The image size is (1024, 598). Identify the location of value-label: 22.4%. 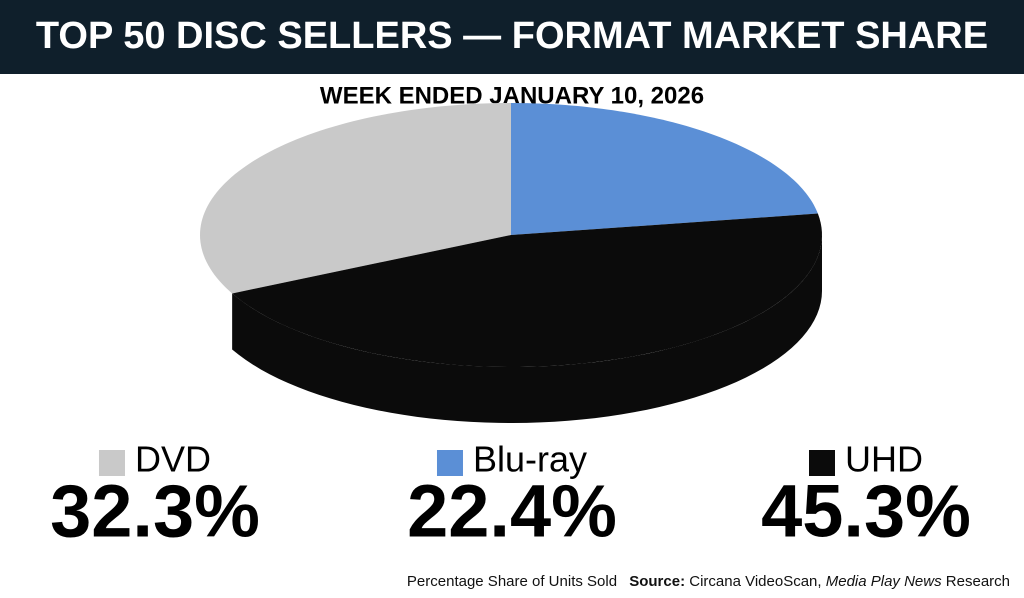
(512, 511).